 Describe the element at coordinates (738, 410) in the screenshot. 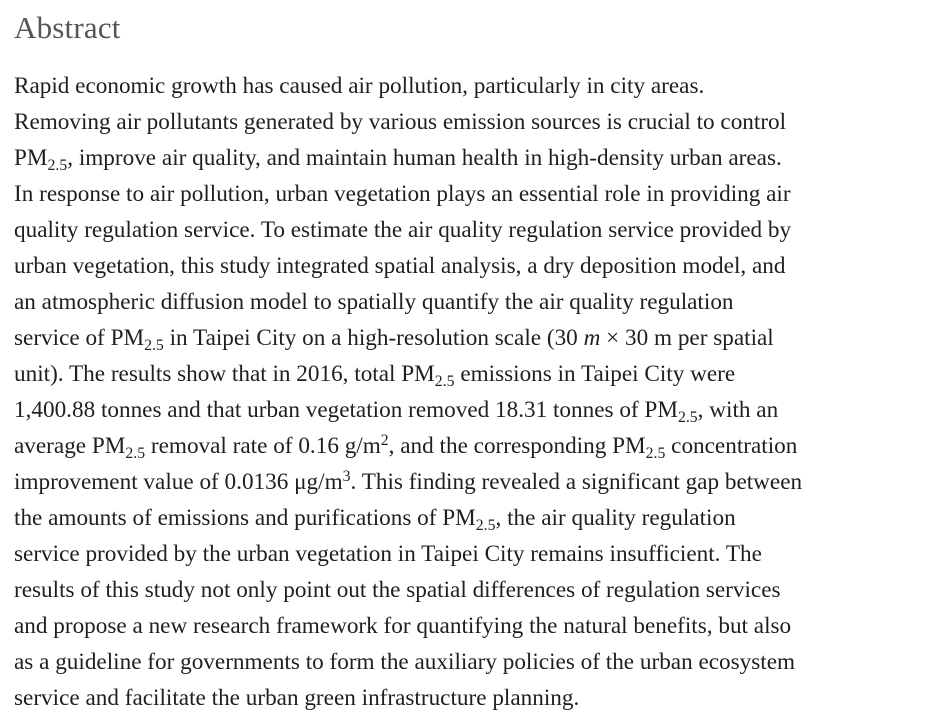

I see `text-run: , with an` at that location.